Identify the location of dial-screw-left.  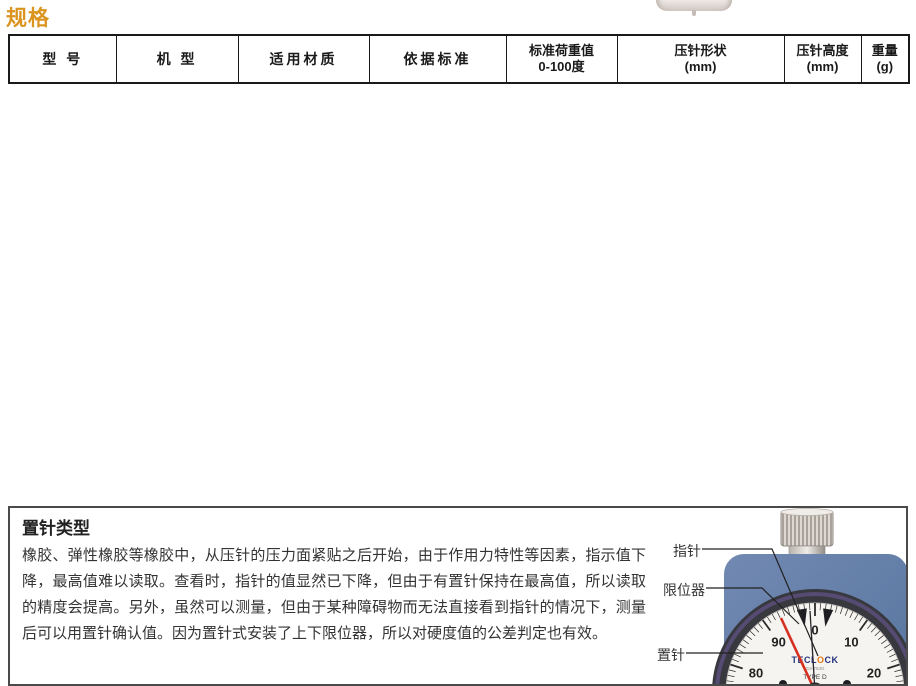
(783, 682).